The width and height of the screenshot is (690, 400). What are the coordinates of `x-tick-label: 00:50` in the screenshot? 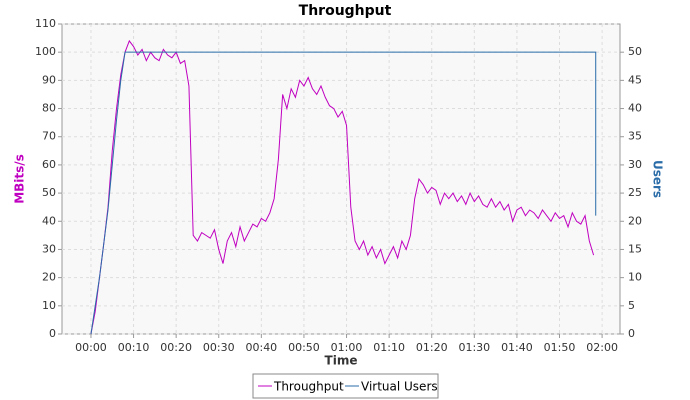 It's located at (304, 347).